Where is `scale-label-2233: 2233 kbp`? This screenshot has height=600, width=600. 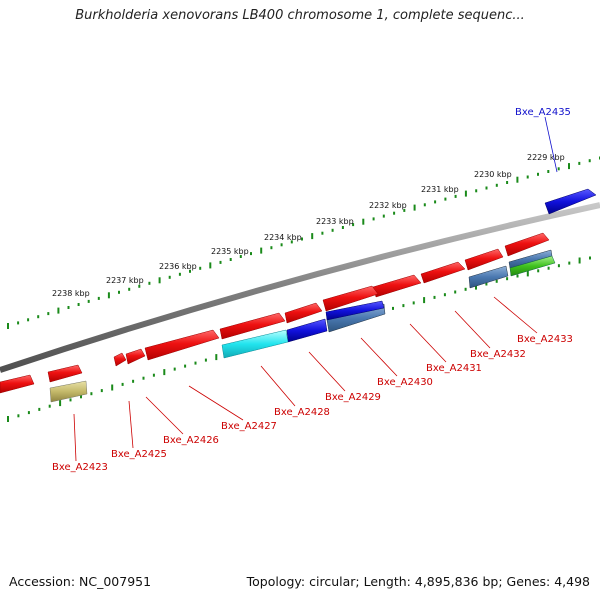
scale-label-2233: 2233 kbp is located at coordinates (335, 221).